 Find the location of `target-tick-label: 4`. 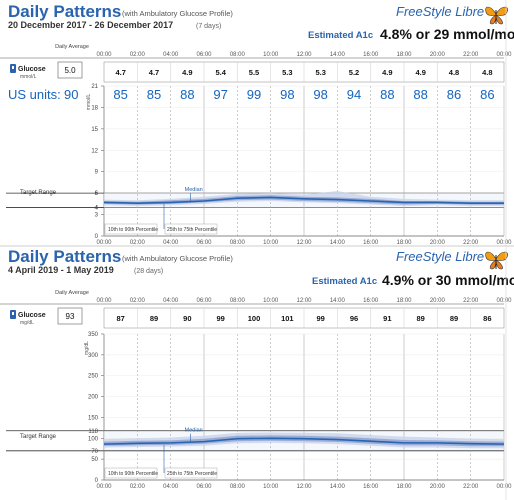

target-tick-label: 4 is located at coordinates (97, 208).